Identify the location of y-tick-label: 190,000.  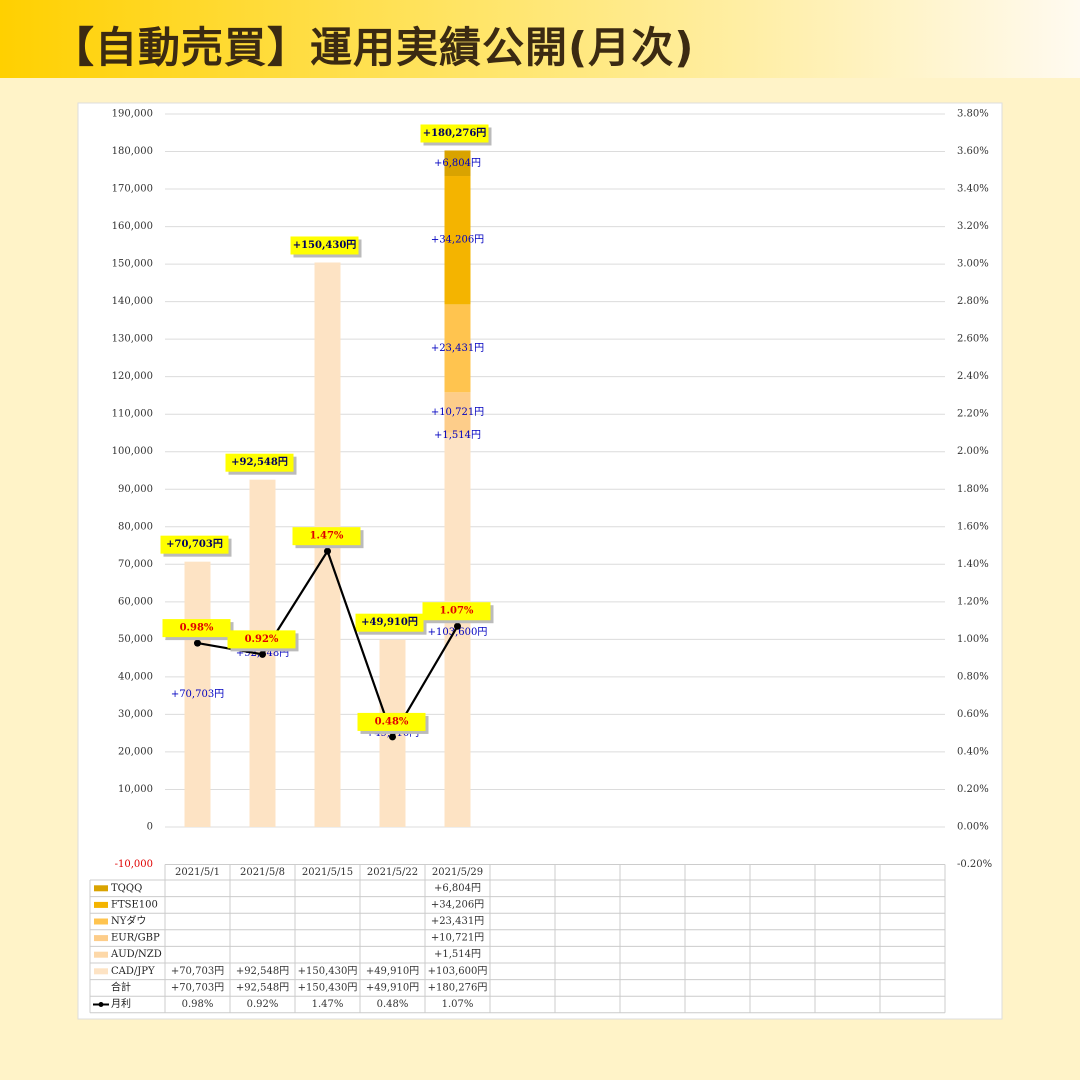
(132, 114).